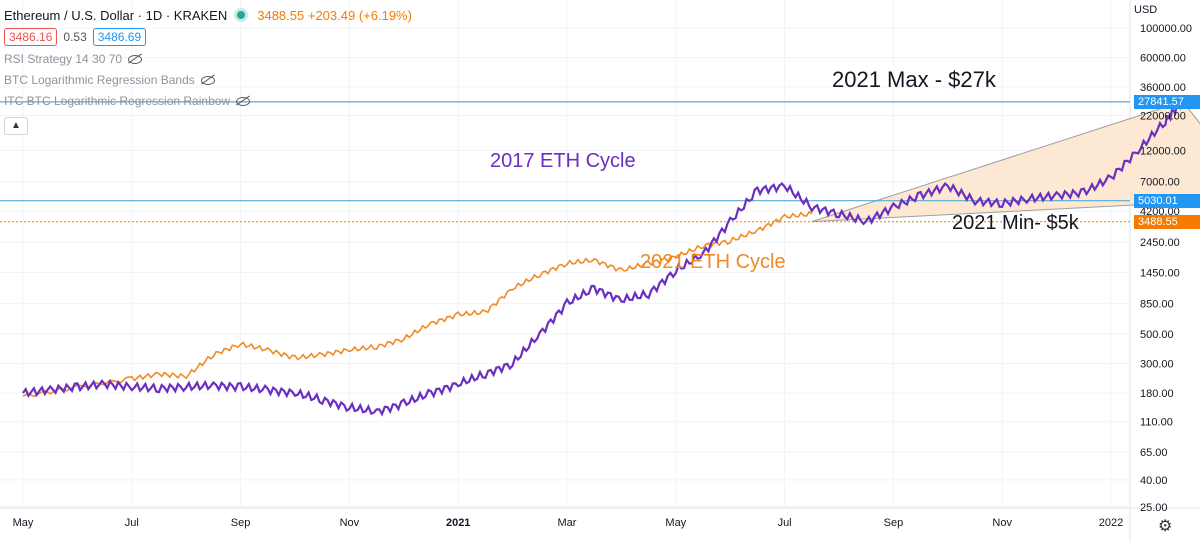  What do you see at coordinates (713, 262) in the screenshot?
I see `annotation-2021-cycle: 2021 ETH Cycle` at bounding box center [713, 262].